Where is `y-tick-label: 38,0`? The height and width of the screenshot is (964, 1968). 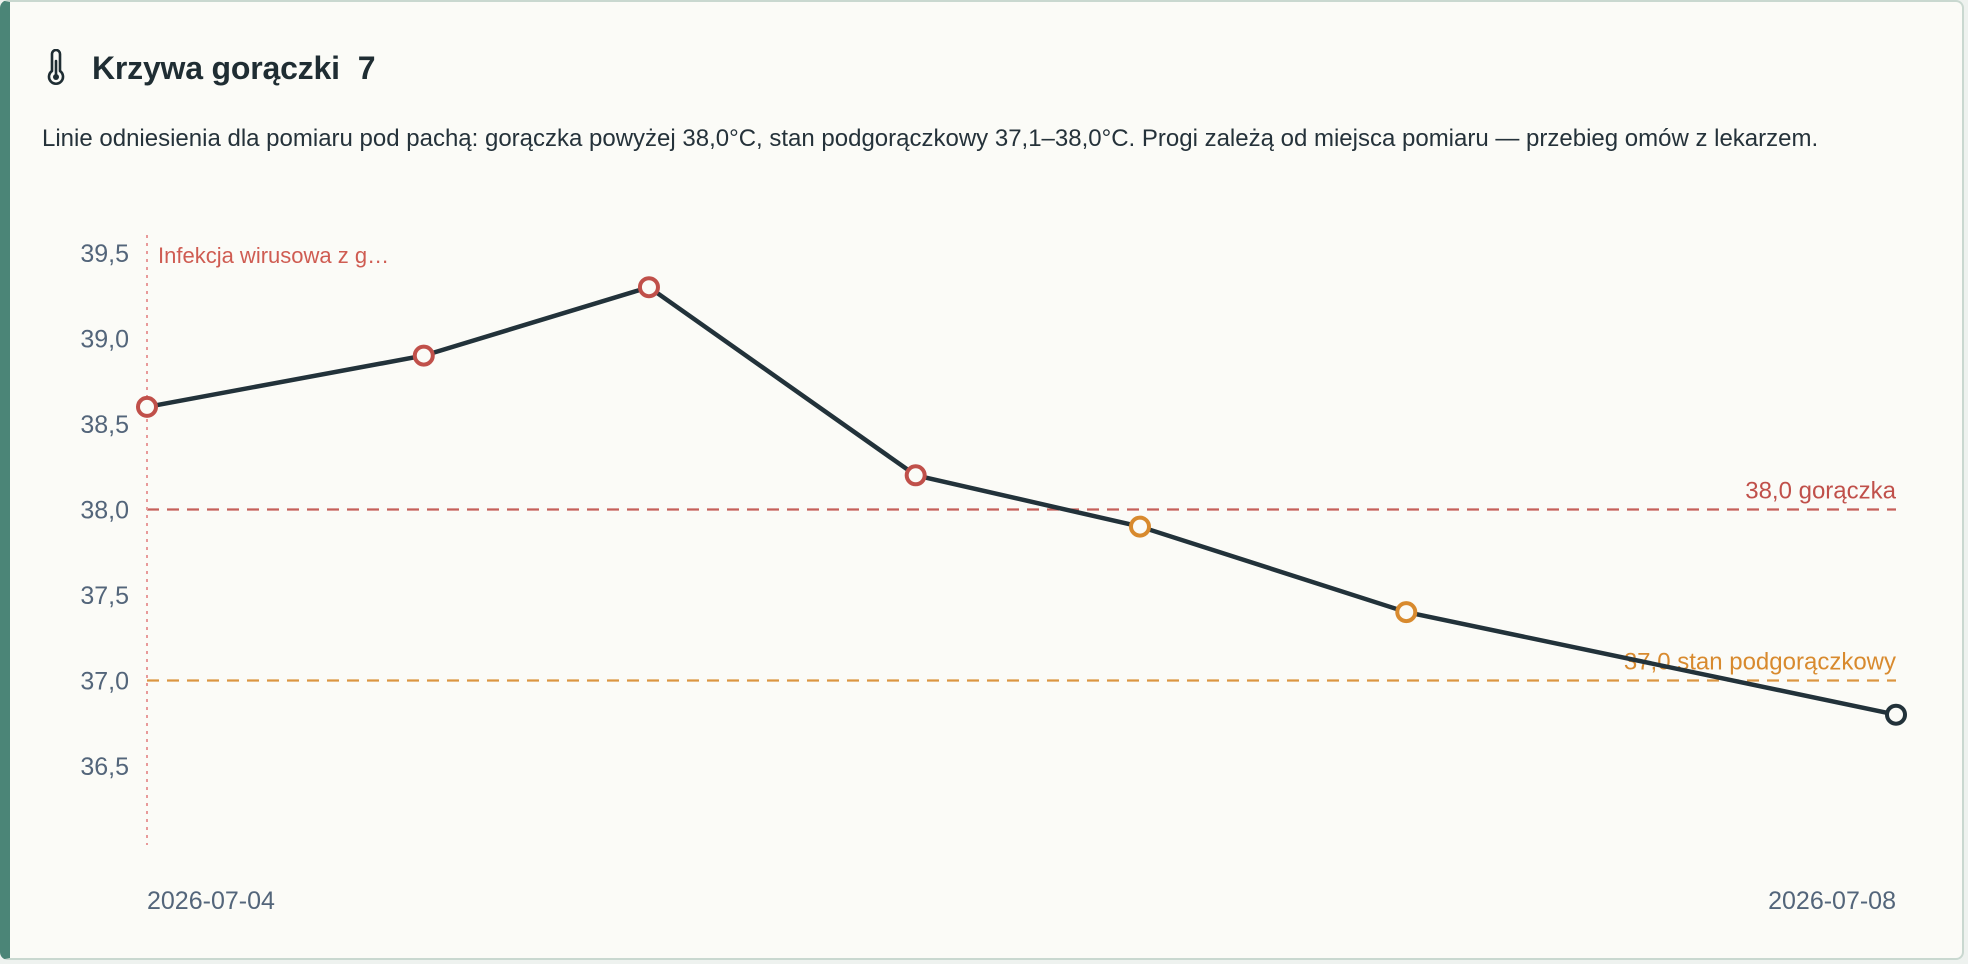
y-tick-label: 38,0 is located at coordinates (104, 511).